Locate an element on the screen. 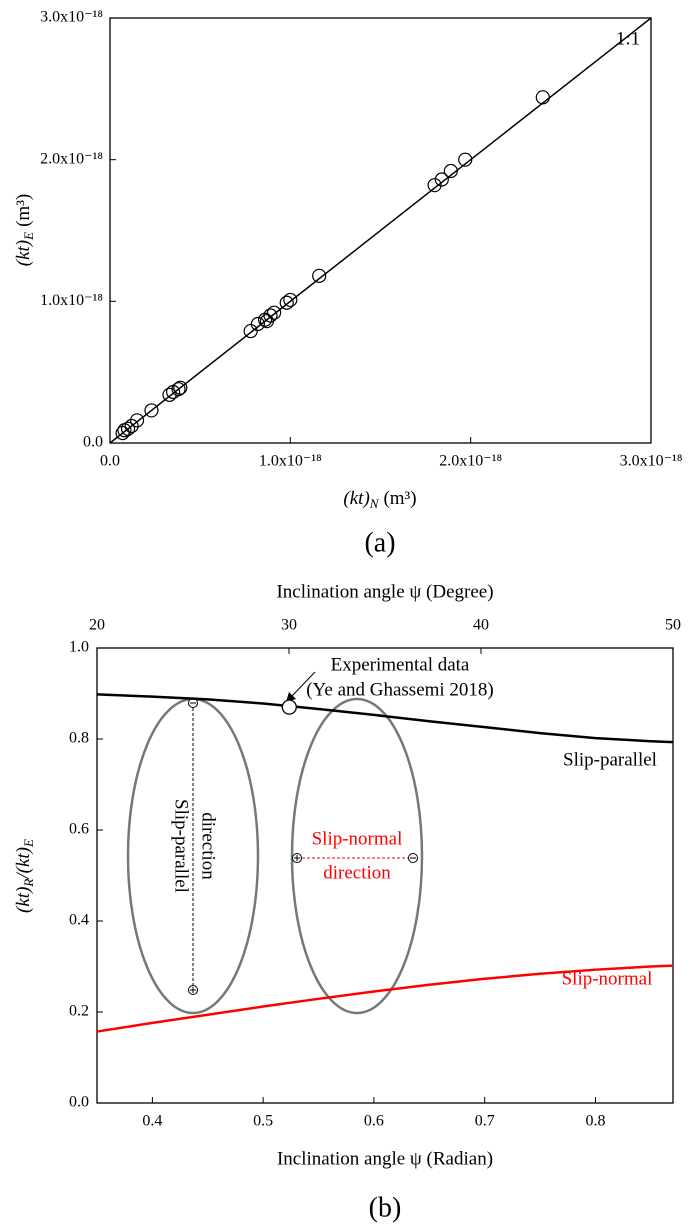 This screenshot has width=695, height=1231. y-tick-label: 0.6 is located at coordinates (79, 829).